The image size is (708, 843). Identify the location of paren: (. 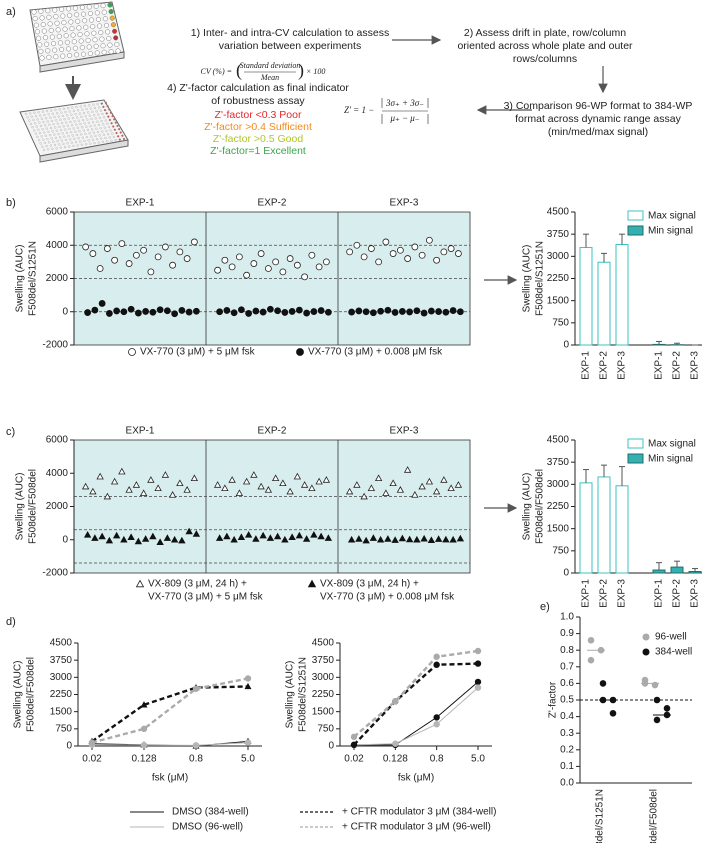
(239, 70).